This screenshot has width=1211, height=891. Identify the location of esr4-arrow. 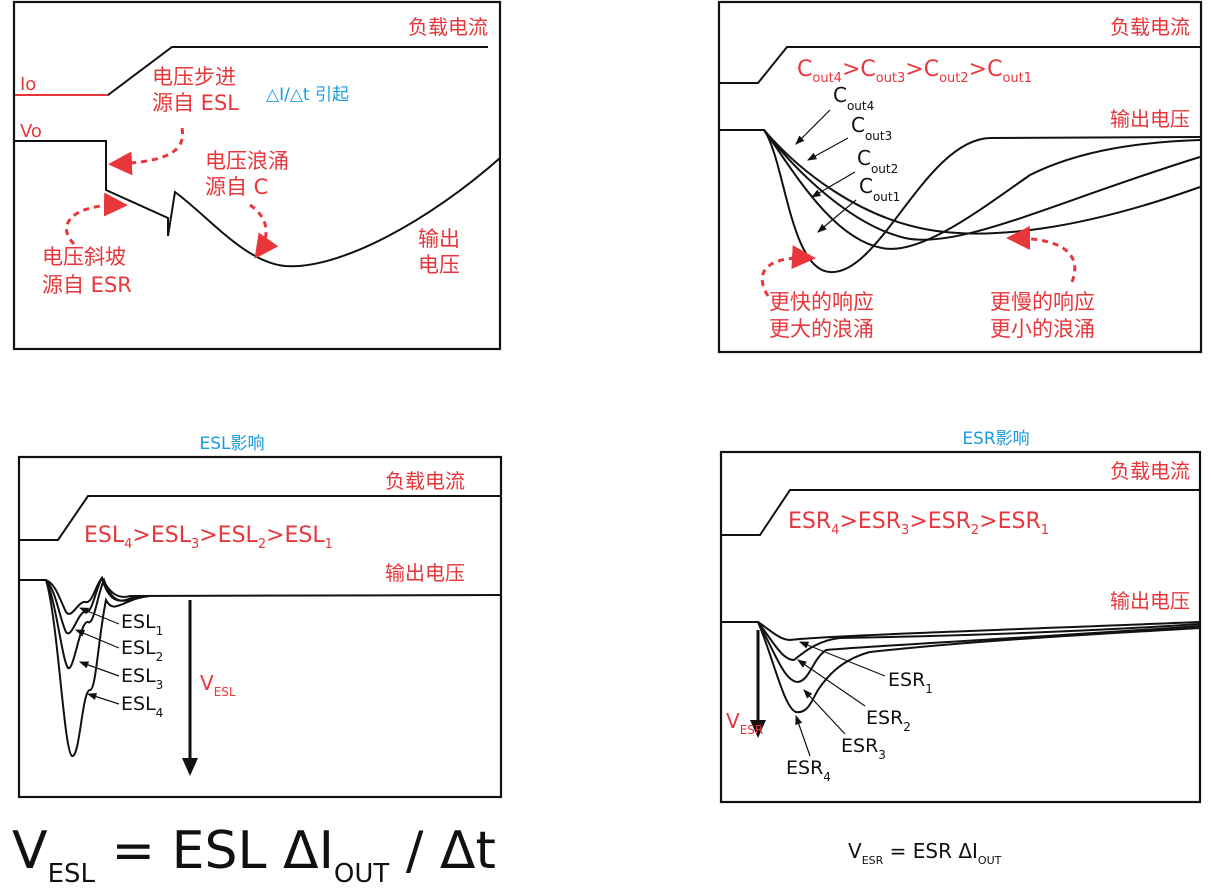
(803, 735).